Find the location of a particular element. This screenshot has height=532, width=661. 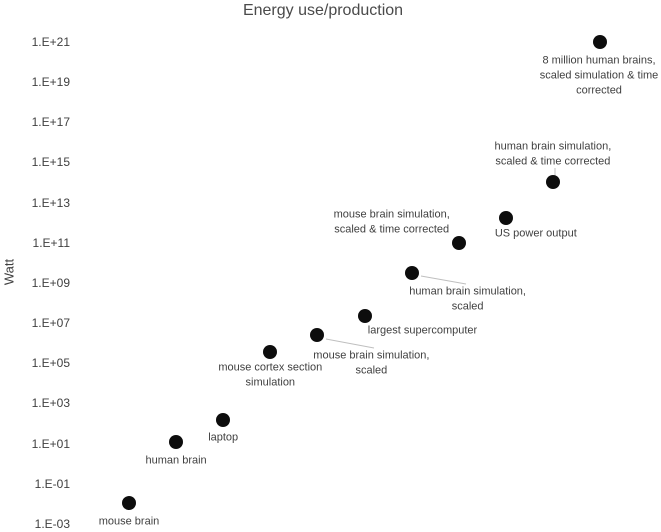

data-point-label: human brain is located at coordinates (176, 460).